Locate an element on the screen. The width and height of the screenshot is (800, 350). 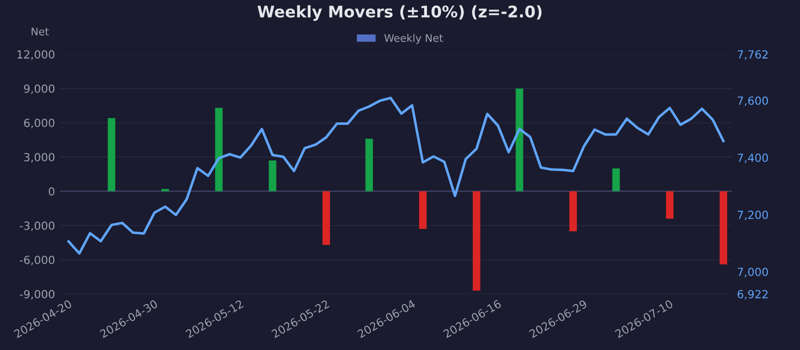
y2-tick-label: 7,400 is located at coordinates (753, 159).